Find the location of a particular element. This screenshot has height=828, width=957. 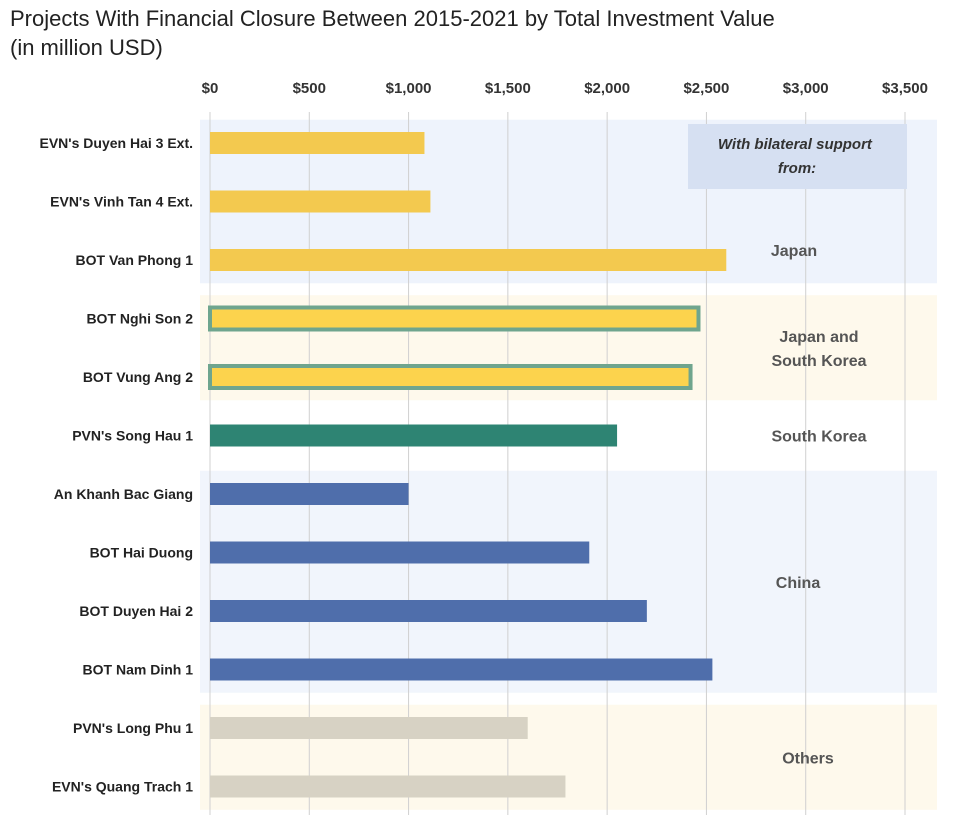

category-label: EVN's Vinh Tan 4 Ext. is located at coordinates (121, 202).